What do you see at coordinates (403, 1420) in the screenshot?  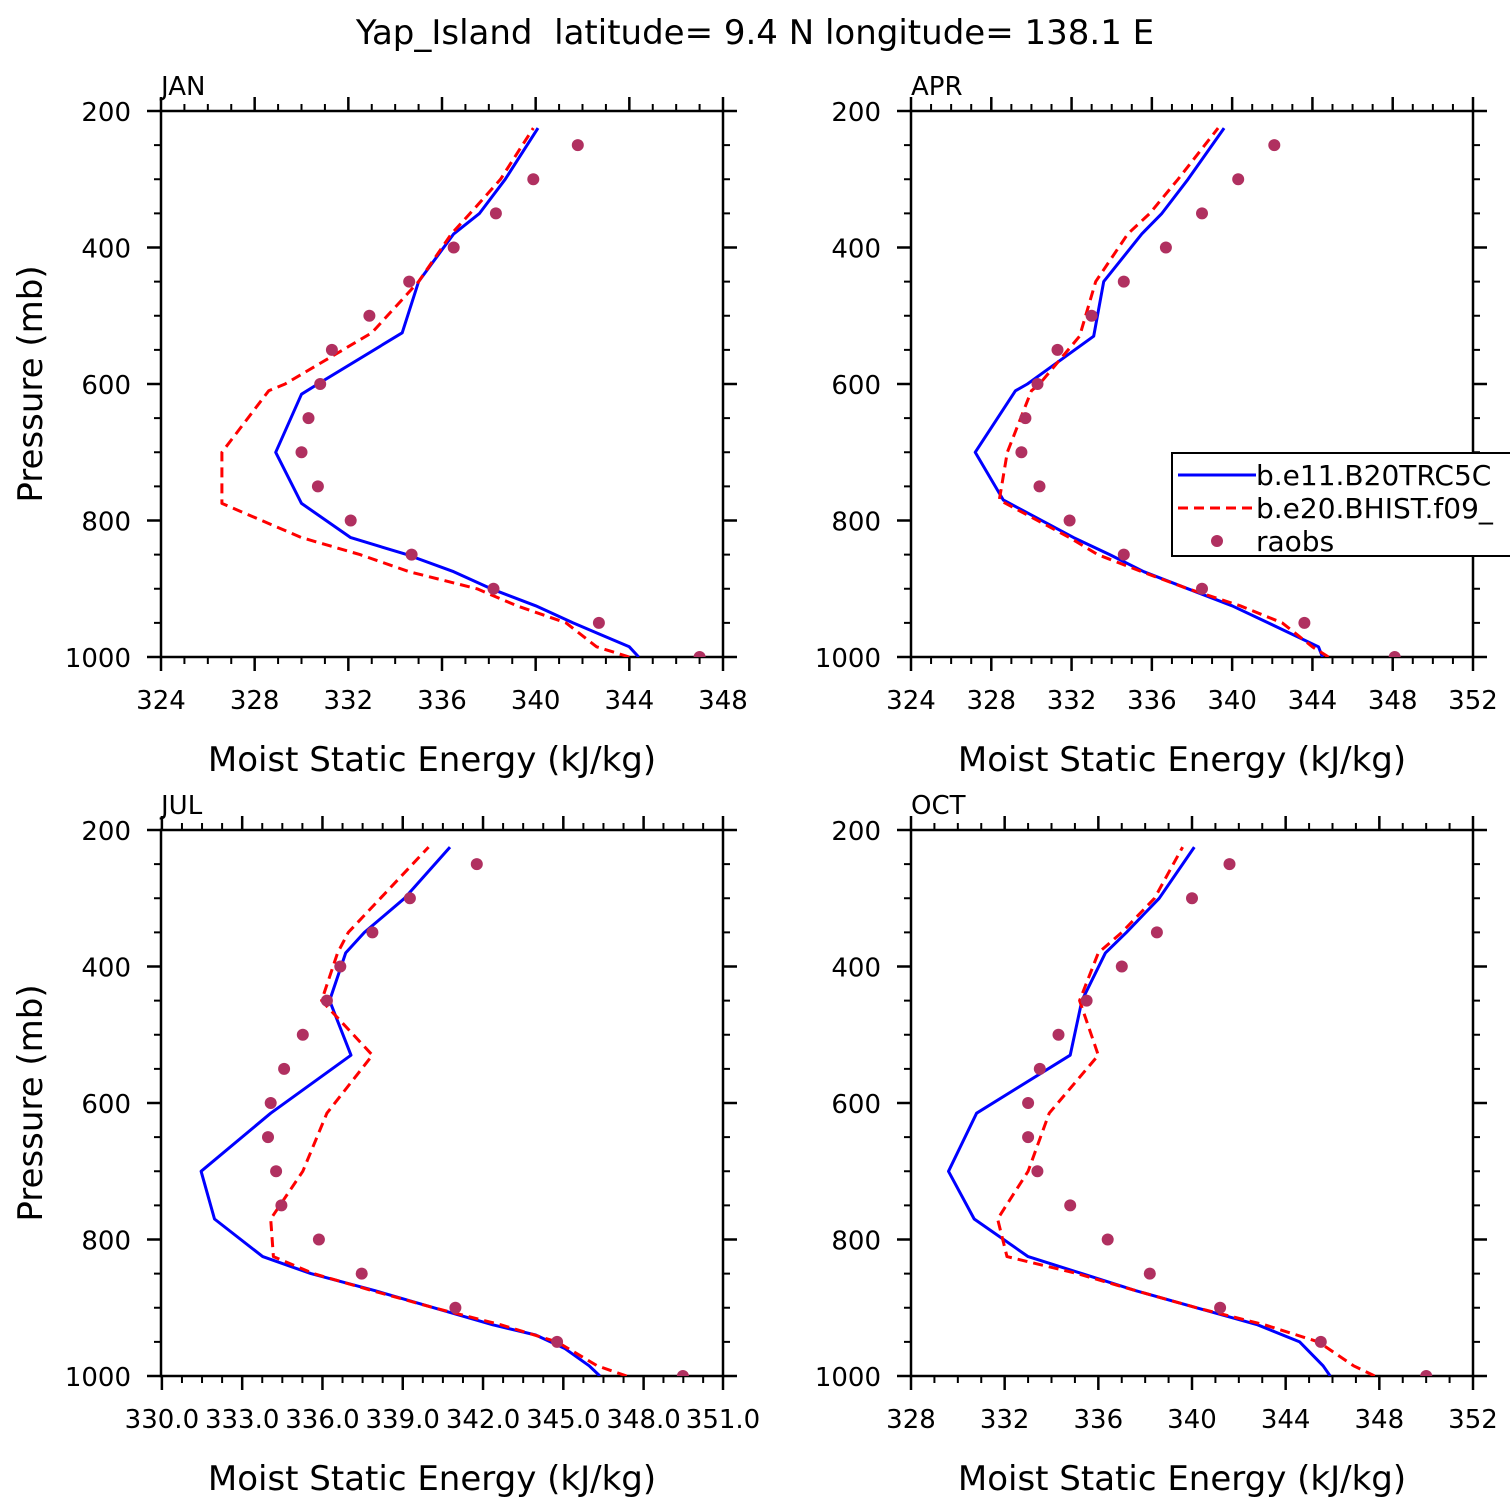 I see `x-tick-label: 339.0` at bounding box center [403, 1420].